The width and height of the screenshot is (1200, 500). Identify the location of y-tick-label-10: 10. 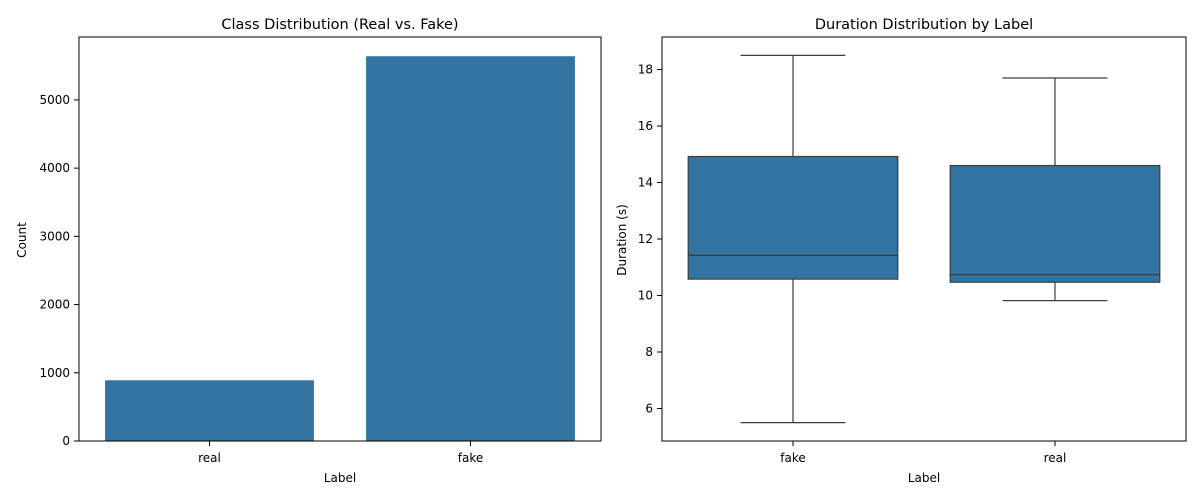
(645, 296).